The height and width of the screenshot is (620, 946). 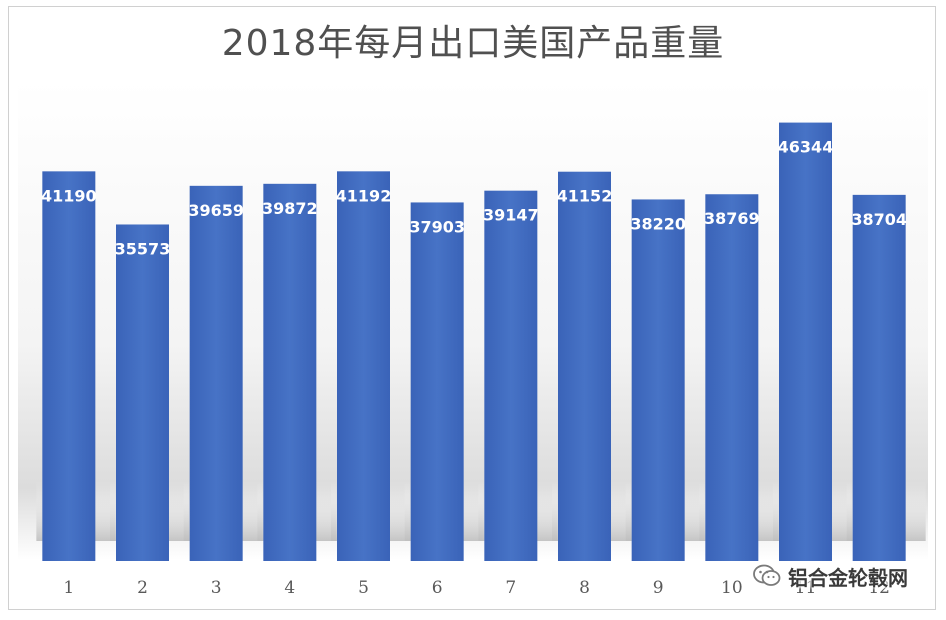 I want to click on data-label-7: 39147, so click(x=511, y=215).